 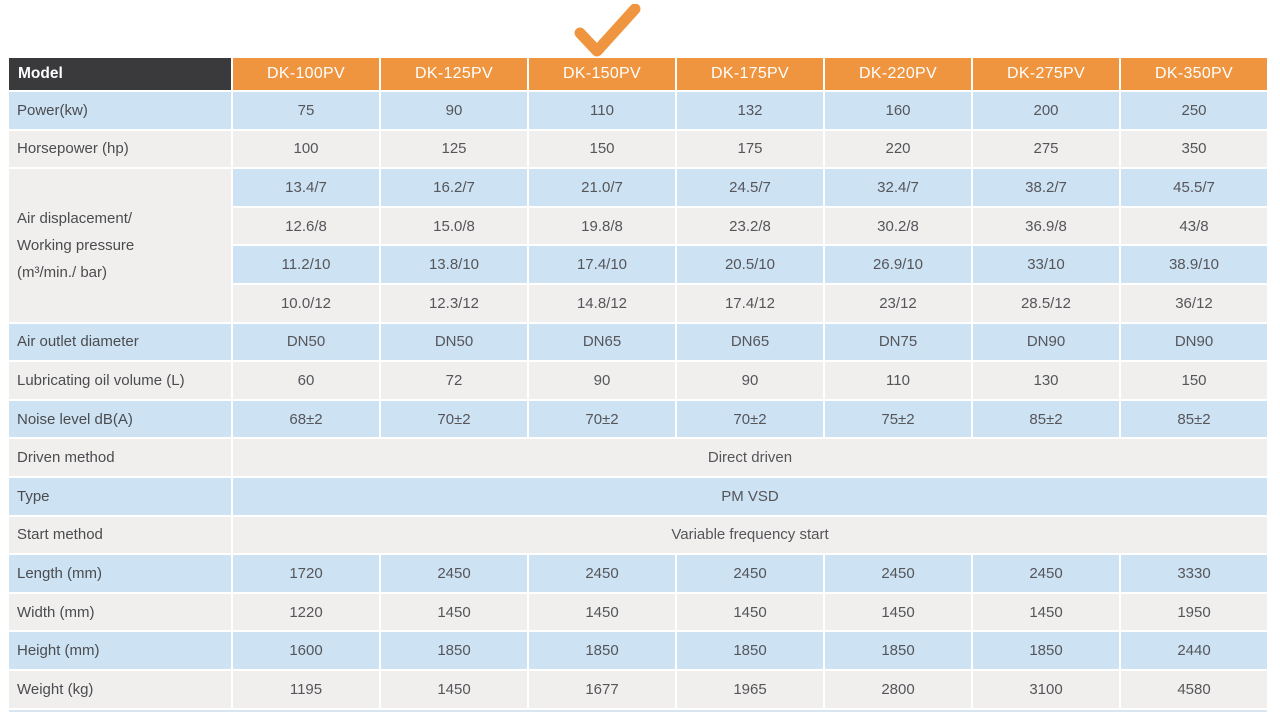 What do you see at coordinates (1194, 226) in the screenshot?
I see `spec-value-cell: 43/8` at bounding box center [1194, 226].